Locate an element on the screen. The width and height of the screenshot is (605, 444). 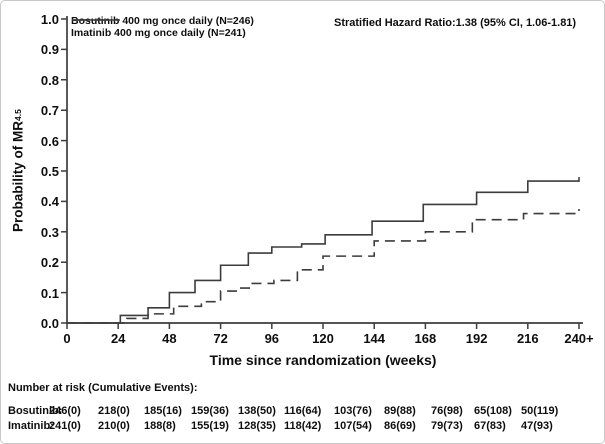
x-tick-label: 72 is located at coordinates (220, 338).